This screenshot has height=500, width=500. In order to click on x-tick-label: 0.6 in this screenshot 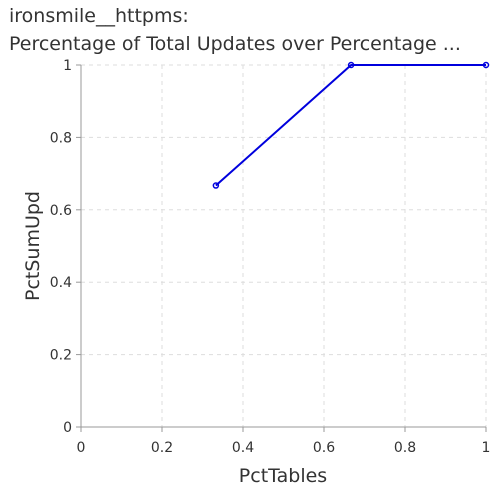, I will do `click(324, 448)`.